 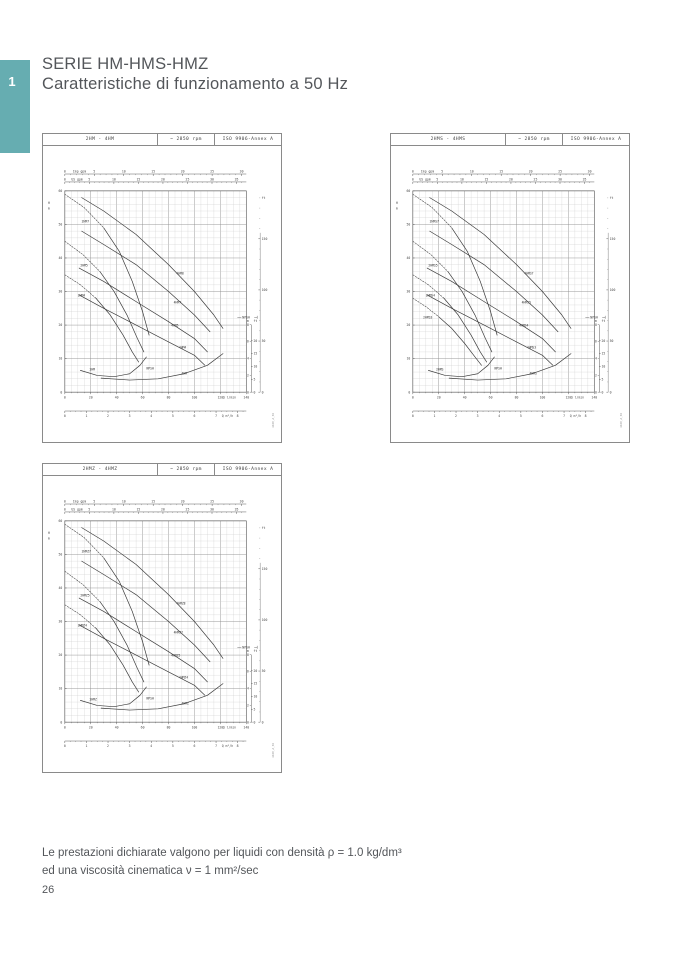 What do you see at coordinates (125, 64) in the screenshot?
I see `page-title: SERIE HM-HMS-HMZ` at bounding box center [125, 64].